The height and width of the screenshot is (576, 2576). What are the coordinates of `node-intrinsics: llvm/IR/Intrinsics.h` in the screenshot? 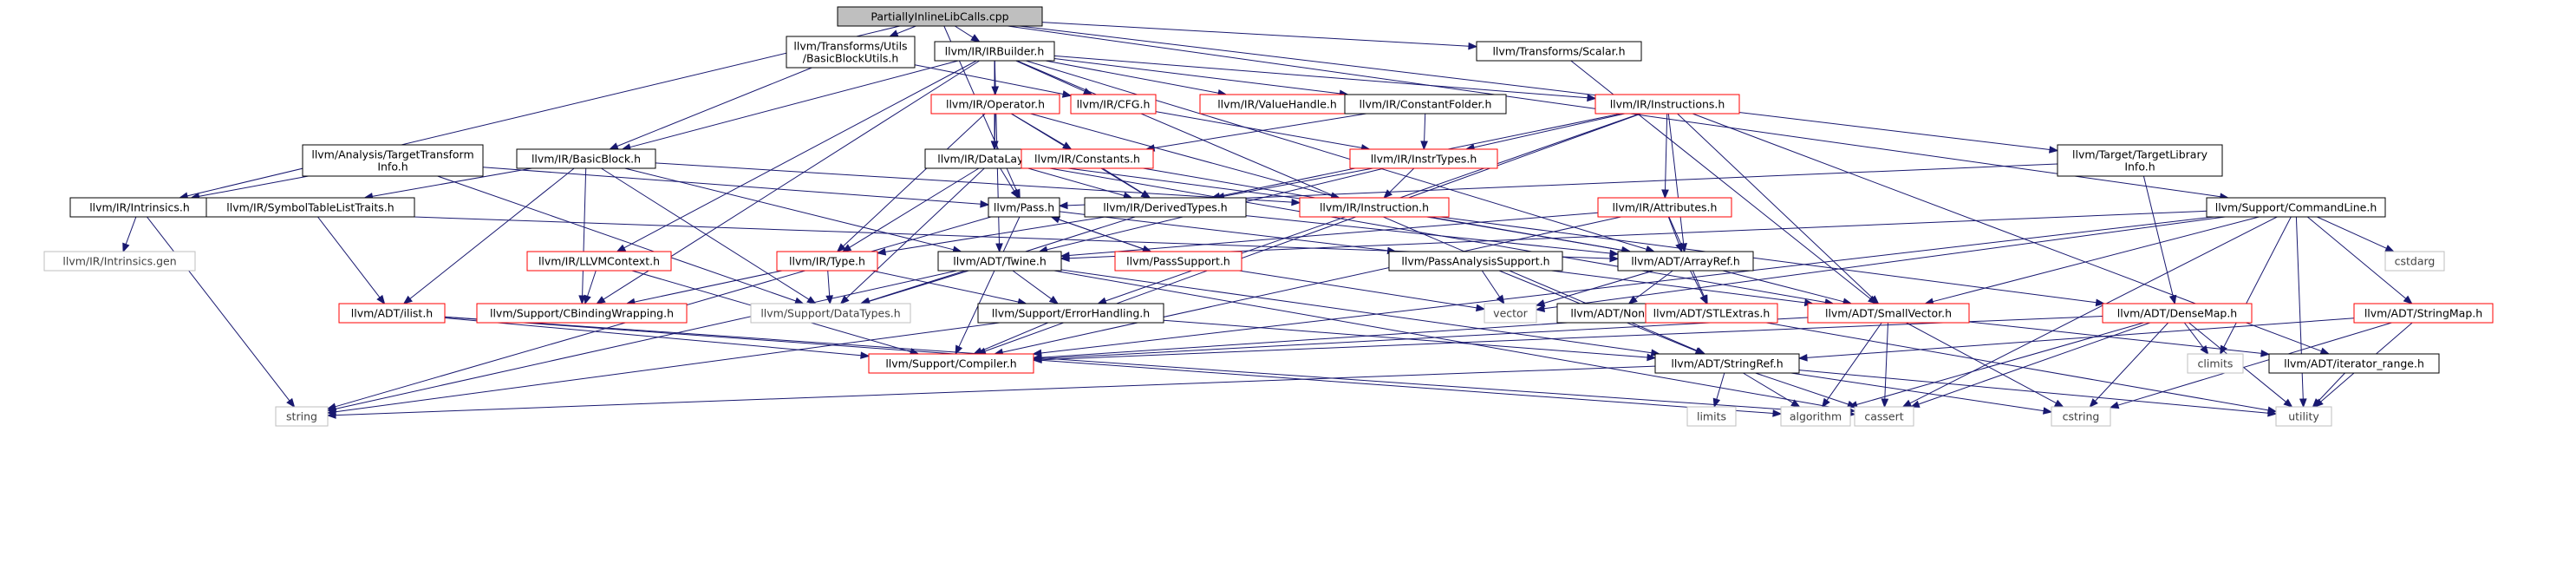 It's located at (140, 207).